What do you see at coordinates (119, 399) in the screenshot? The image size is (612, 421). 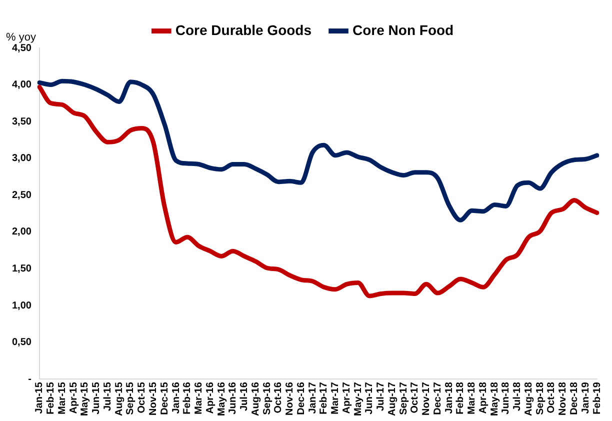 I see `x-tick-label: Aug-15` at bounding box center [119, 399].